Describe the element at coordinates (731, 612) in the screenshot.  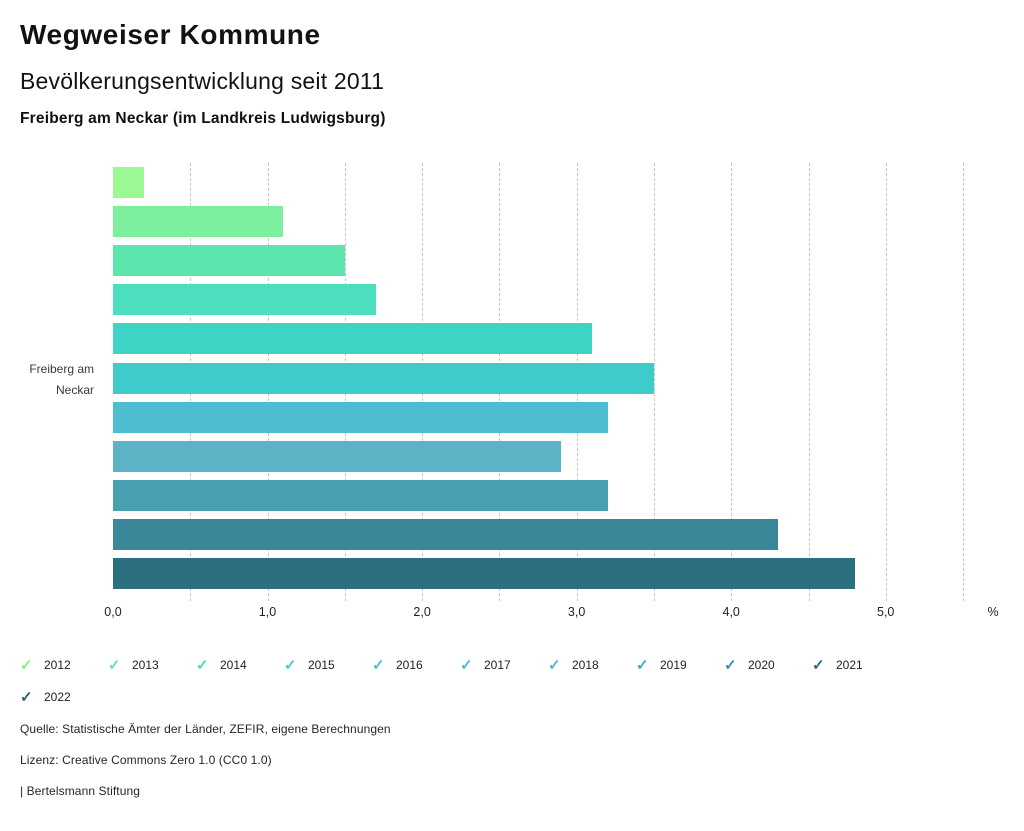
I see `x-tick-label: 4,0` at that location.